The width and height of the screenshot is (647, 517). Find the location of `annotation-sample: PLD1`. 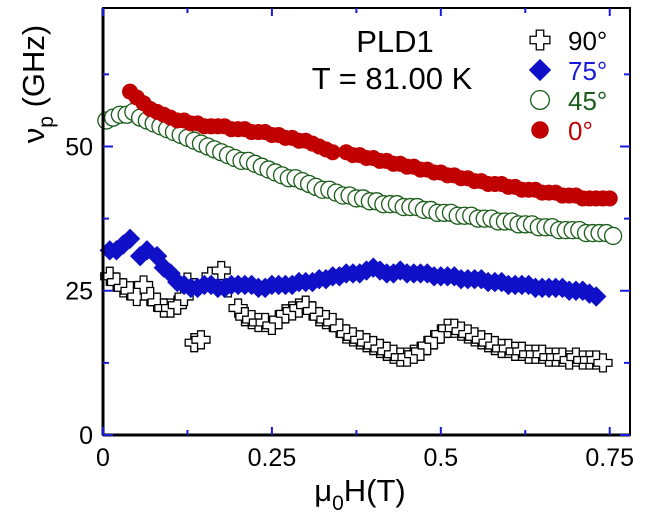

annotation-sample: PLD1 is located at coordinates (395, 41).